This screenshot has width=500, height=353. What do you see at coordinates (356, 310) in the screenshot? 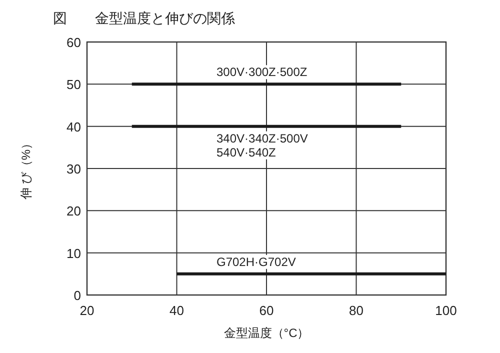
I see `x-tick-label: 80` at bounding box center [356, 310].